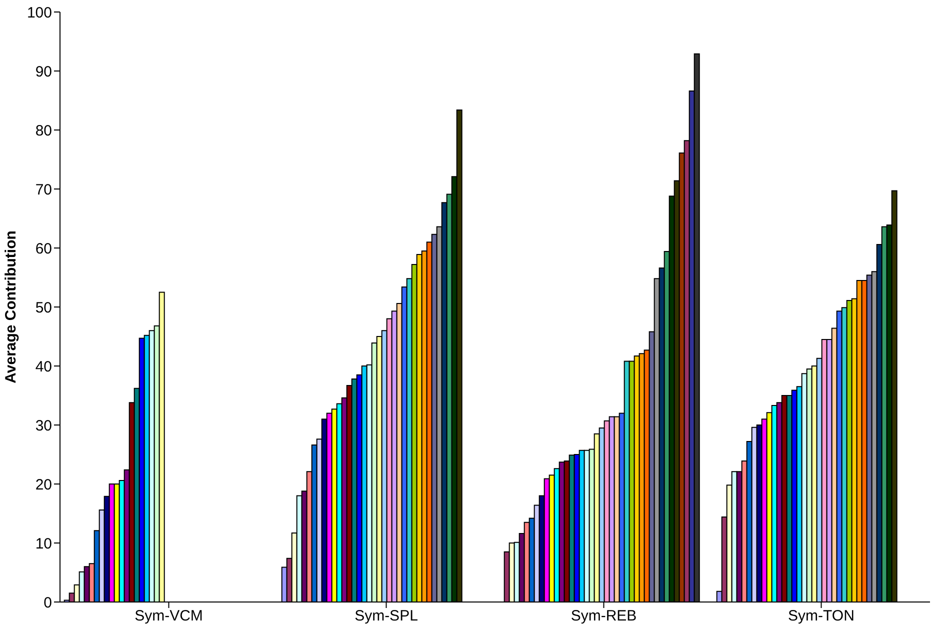 The width and height of the screenshot is (938, 634). What do you see at coordinates (603, 616) in the screenshot?
I see `x-tick-label: Sym-REB` at bounding box center [603, 616].